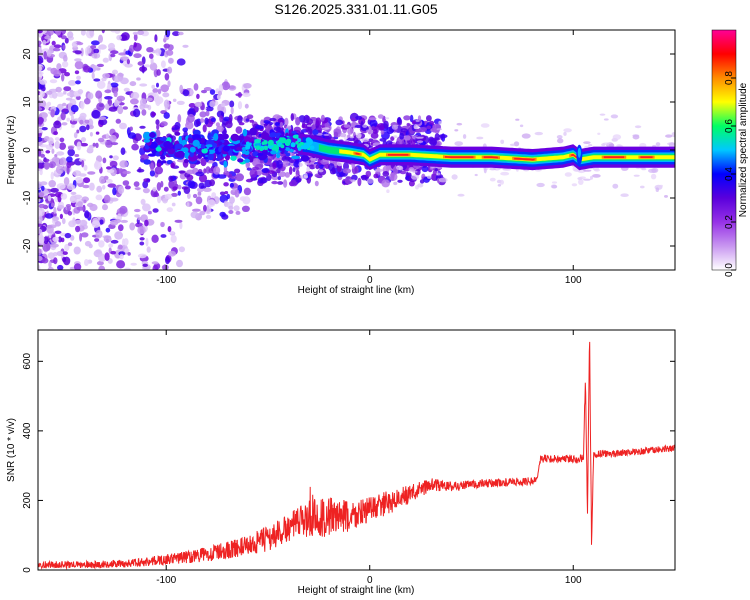  Describe the element at coordinates (27, 500) in the screenshot. I see `snr-y-tick-label: 200` at that location.